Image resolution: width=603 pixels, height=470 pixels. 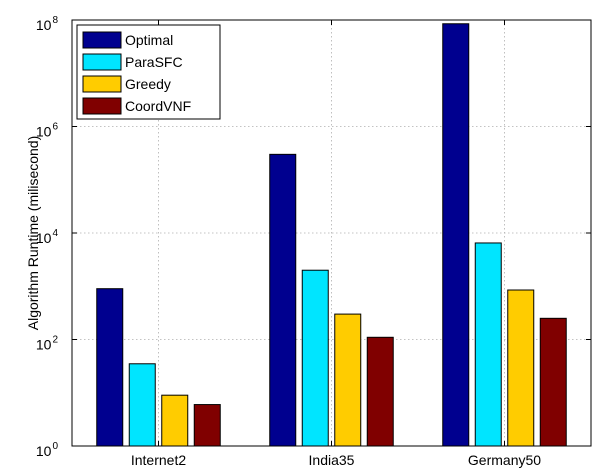 What do you see at coordinates (102, 84) in the screenshot?
I see `legend-swatch-greedy` at bounding box center [102, 84].